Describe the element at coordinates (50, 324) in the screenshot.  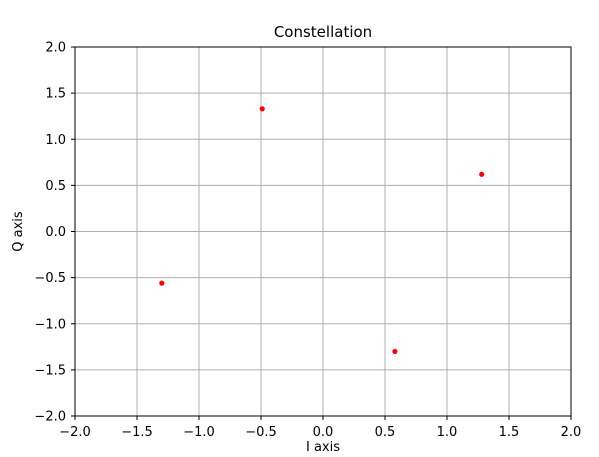
I see `y-tick-label: −1.0` at that location.